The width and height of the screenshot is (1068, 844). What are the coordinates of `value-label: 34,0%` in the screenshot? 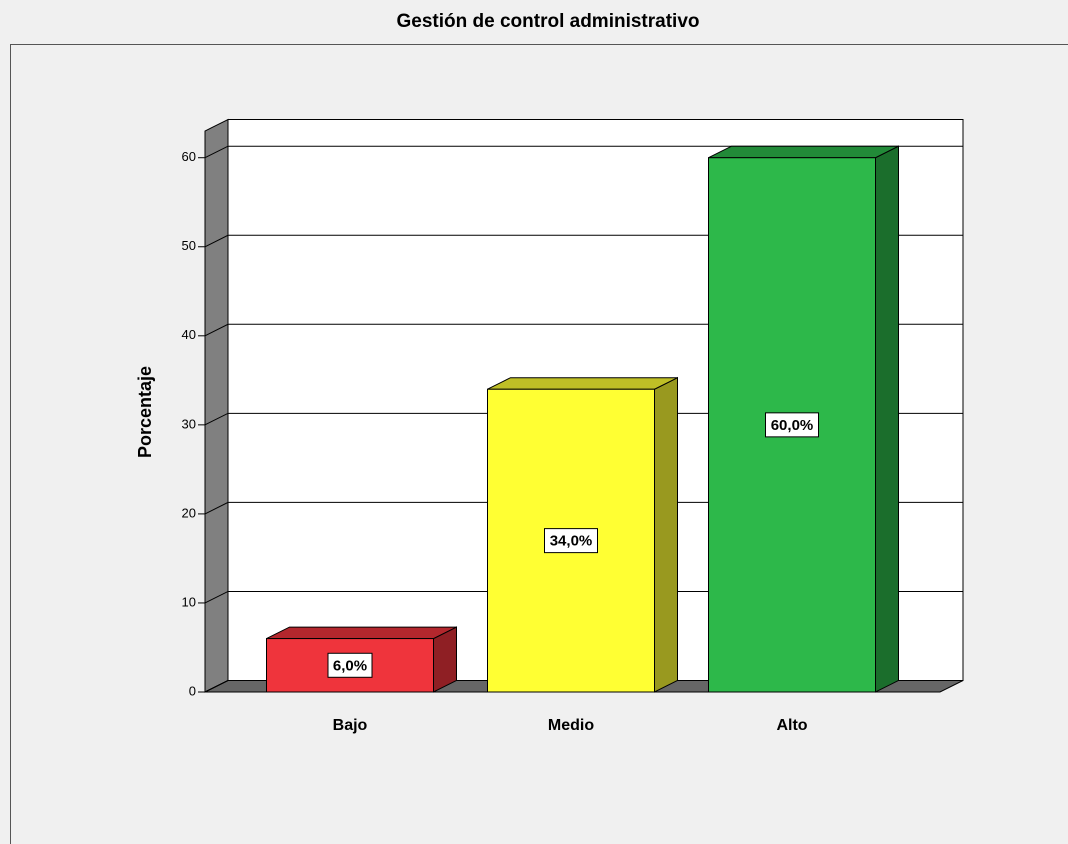 It's located at (571, 541).